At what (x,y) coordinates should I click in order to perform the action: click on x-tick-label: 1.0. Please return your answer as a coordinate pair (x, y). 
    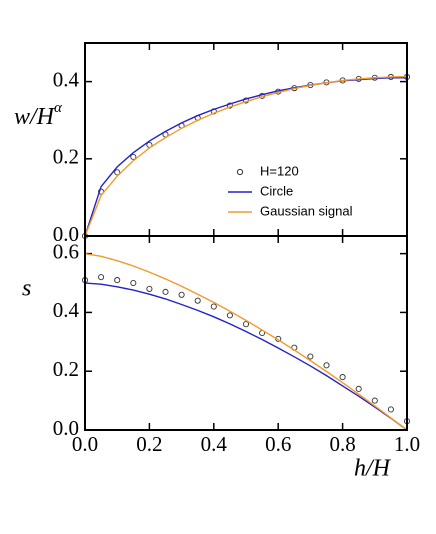
    Looking at the image, I should click on (407, 444).